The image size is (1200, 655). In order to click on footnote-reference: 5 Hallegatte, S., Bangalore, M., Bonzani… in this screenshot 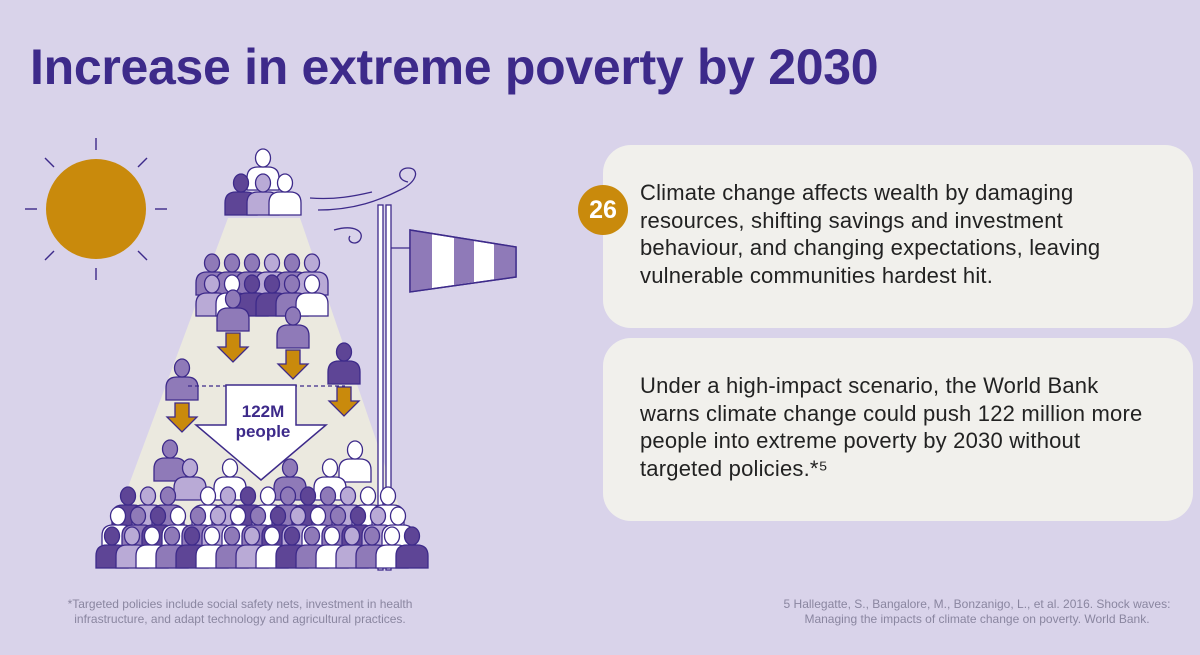, I will do `click(977, 612)`.